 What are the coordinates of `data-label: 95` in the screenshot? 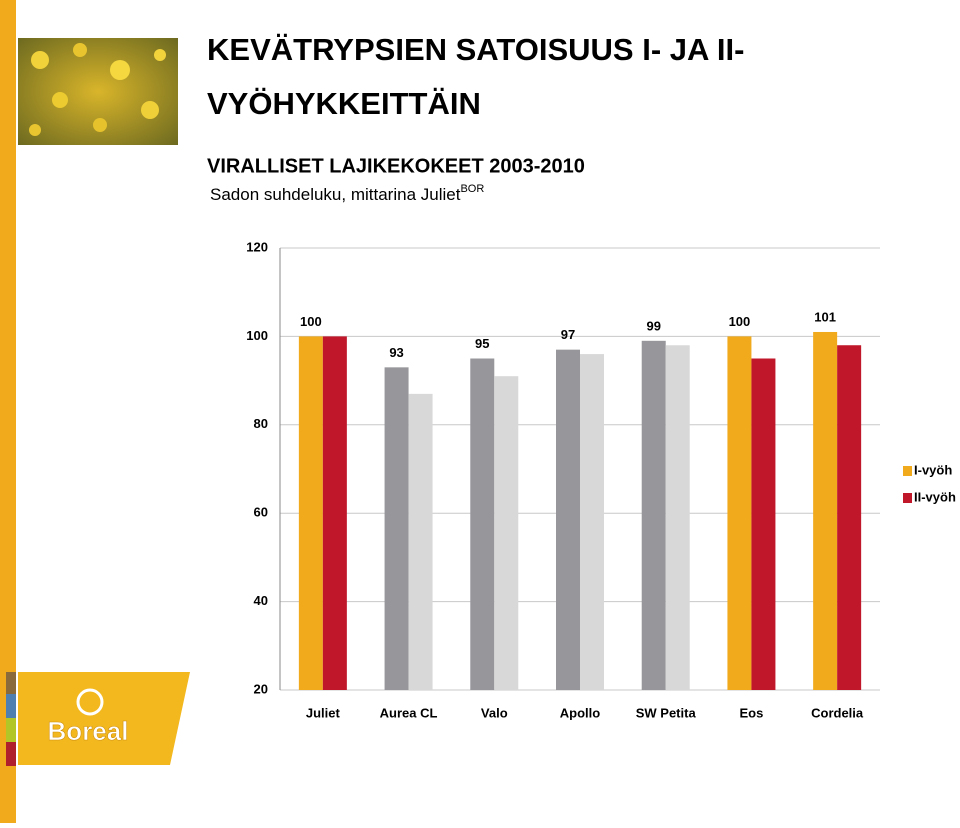 It's located at (482, 343).